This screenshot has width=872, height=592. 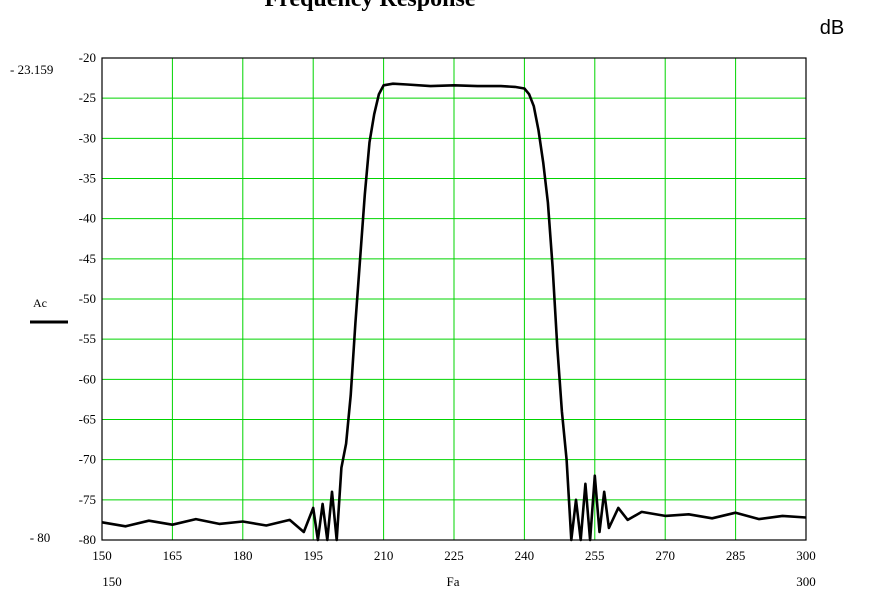 I want to click on y-range-top-label: - 23.159, so click(x=31, y=69).